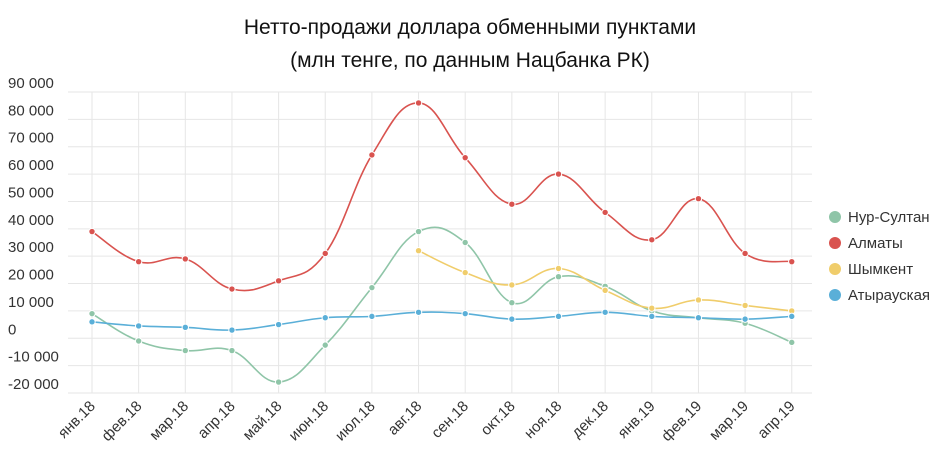 The width and height of the screenshot is (939, 460). Describe the element at coordinates (121, 421) in the screenshot. I see `x-tick-label: фев.18` at that location.